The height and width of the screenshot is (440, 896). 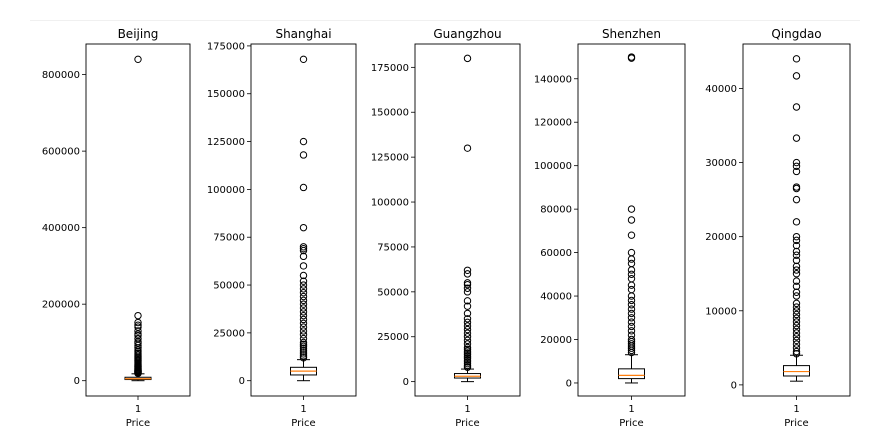 What do you see at coordinates (467, 34) in the screenshot?
I see `panel-title: Guangzhou` at bounding box center [467, 34].